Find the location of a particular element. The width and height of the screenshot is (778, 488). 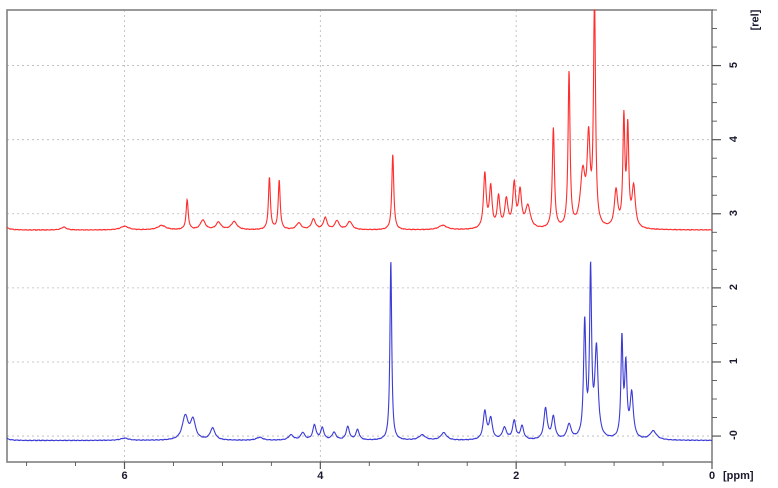

x-tick-label: 0 is located at coordinates (712, 476).